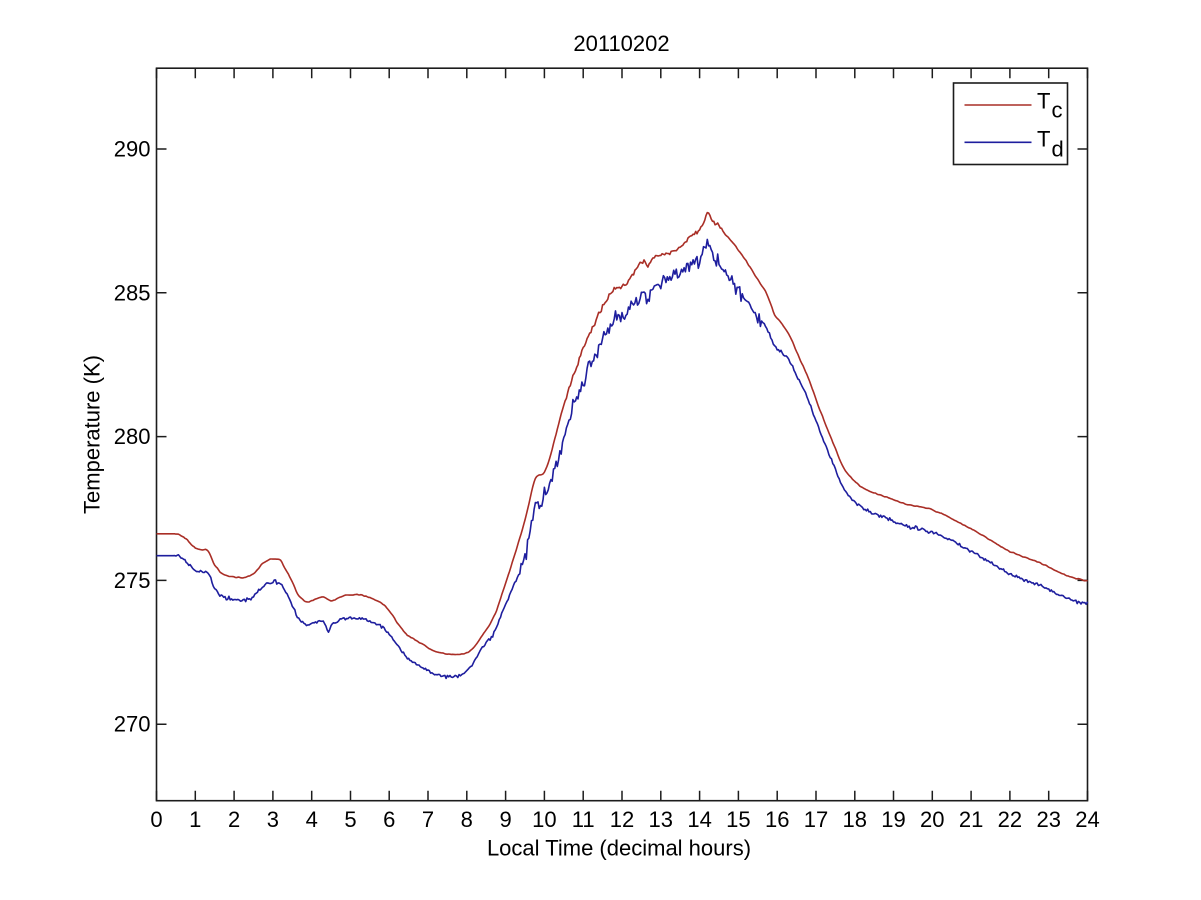 This screenshot has height=900, width=1201. What do you see at coordinates (738, 819) in the screenshot?
I see `svg-text: 15` at bounding box center [738, 819].